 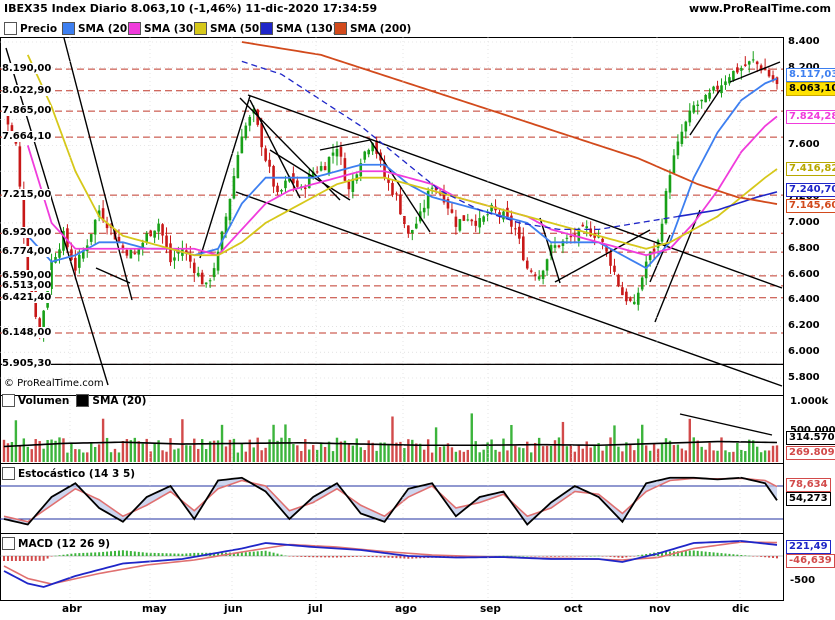 What do you see at coordinates (810, 438) in the screenshot?
I see `indicator-value-tag: 314.570` at bounding box center [810, 438].